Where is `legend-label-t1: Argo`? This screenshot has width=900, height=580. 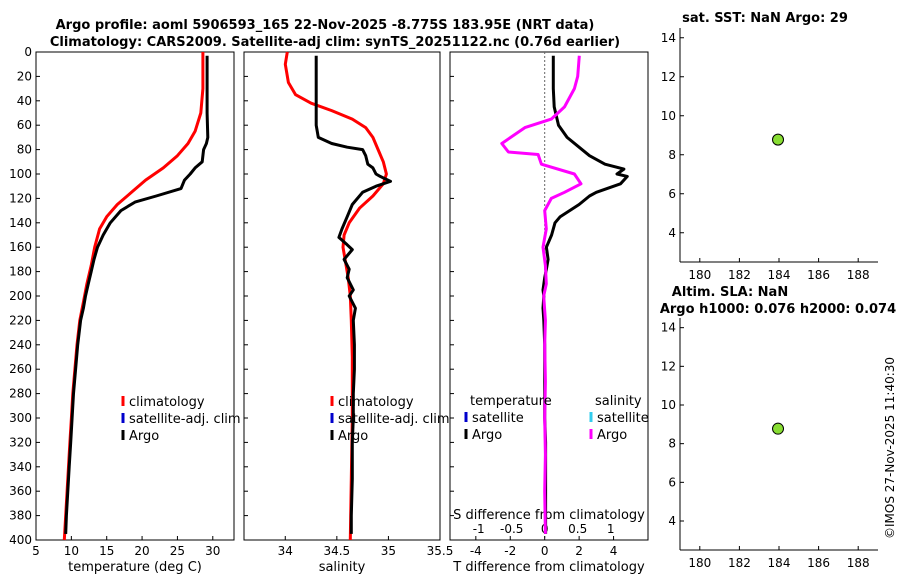
legend-label-t1: Argo is located at coordinates (487, 435).